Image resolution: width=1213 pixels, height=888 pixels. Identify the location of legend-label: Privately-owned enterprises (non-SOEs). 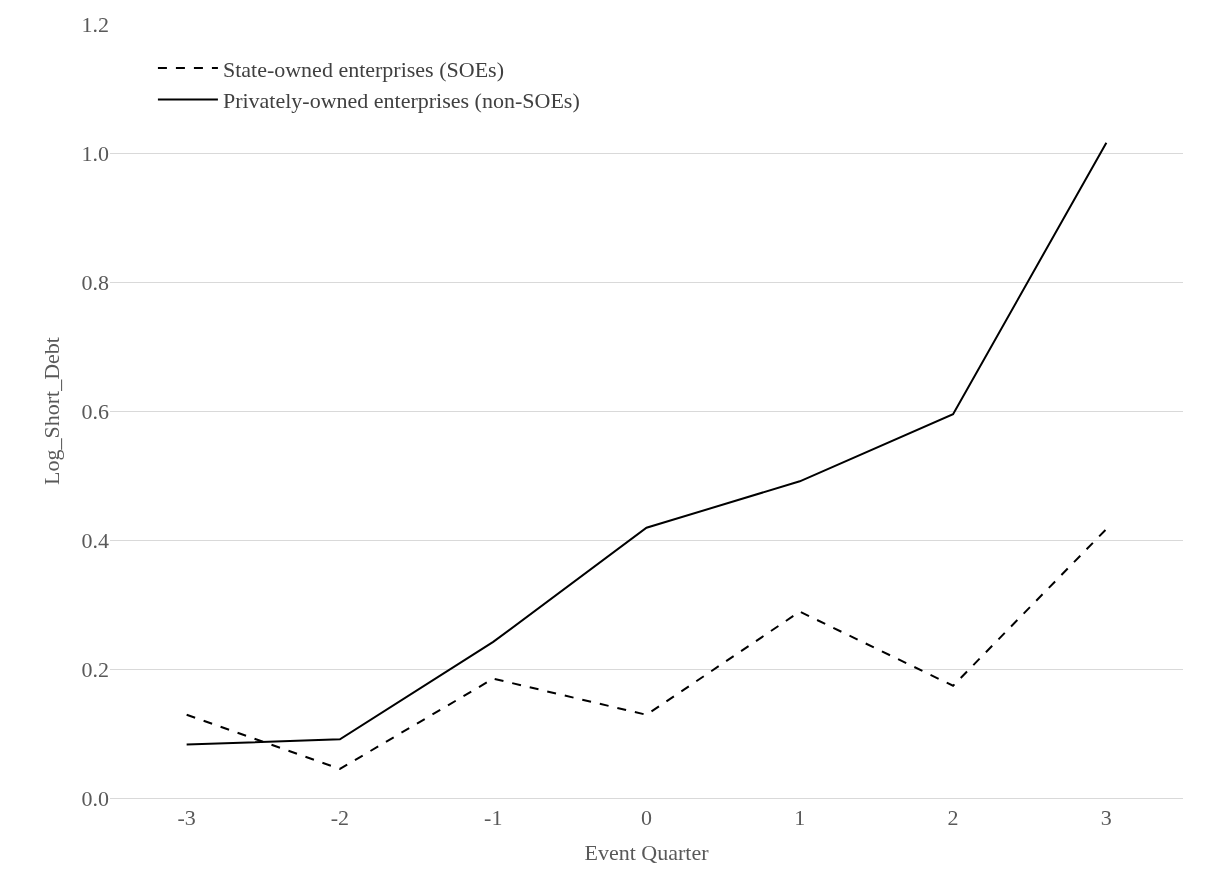
(401, 101).